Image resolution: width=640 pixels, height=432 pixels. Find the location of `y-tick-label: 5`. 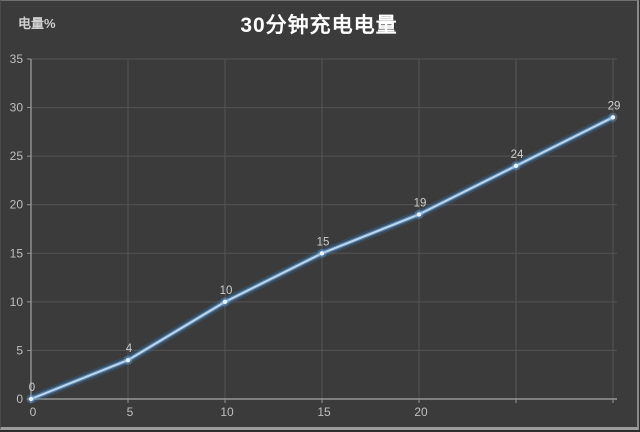

y-tick-label: 5 is located at coordinates (19, 350).